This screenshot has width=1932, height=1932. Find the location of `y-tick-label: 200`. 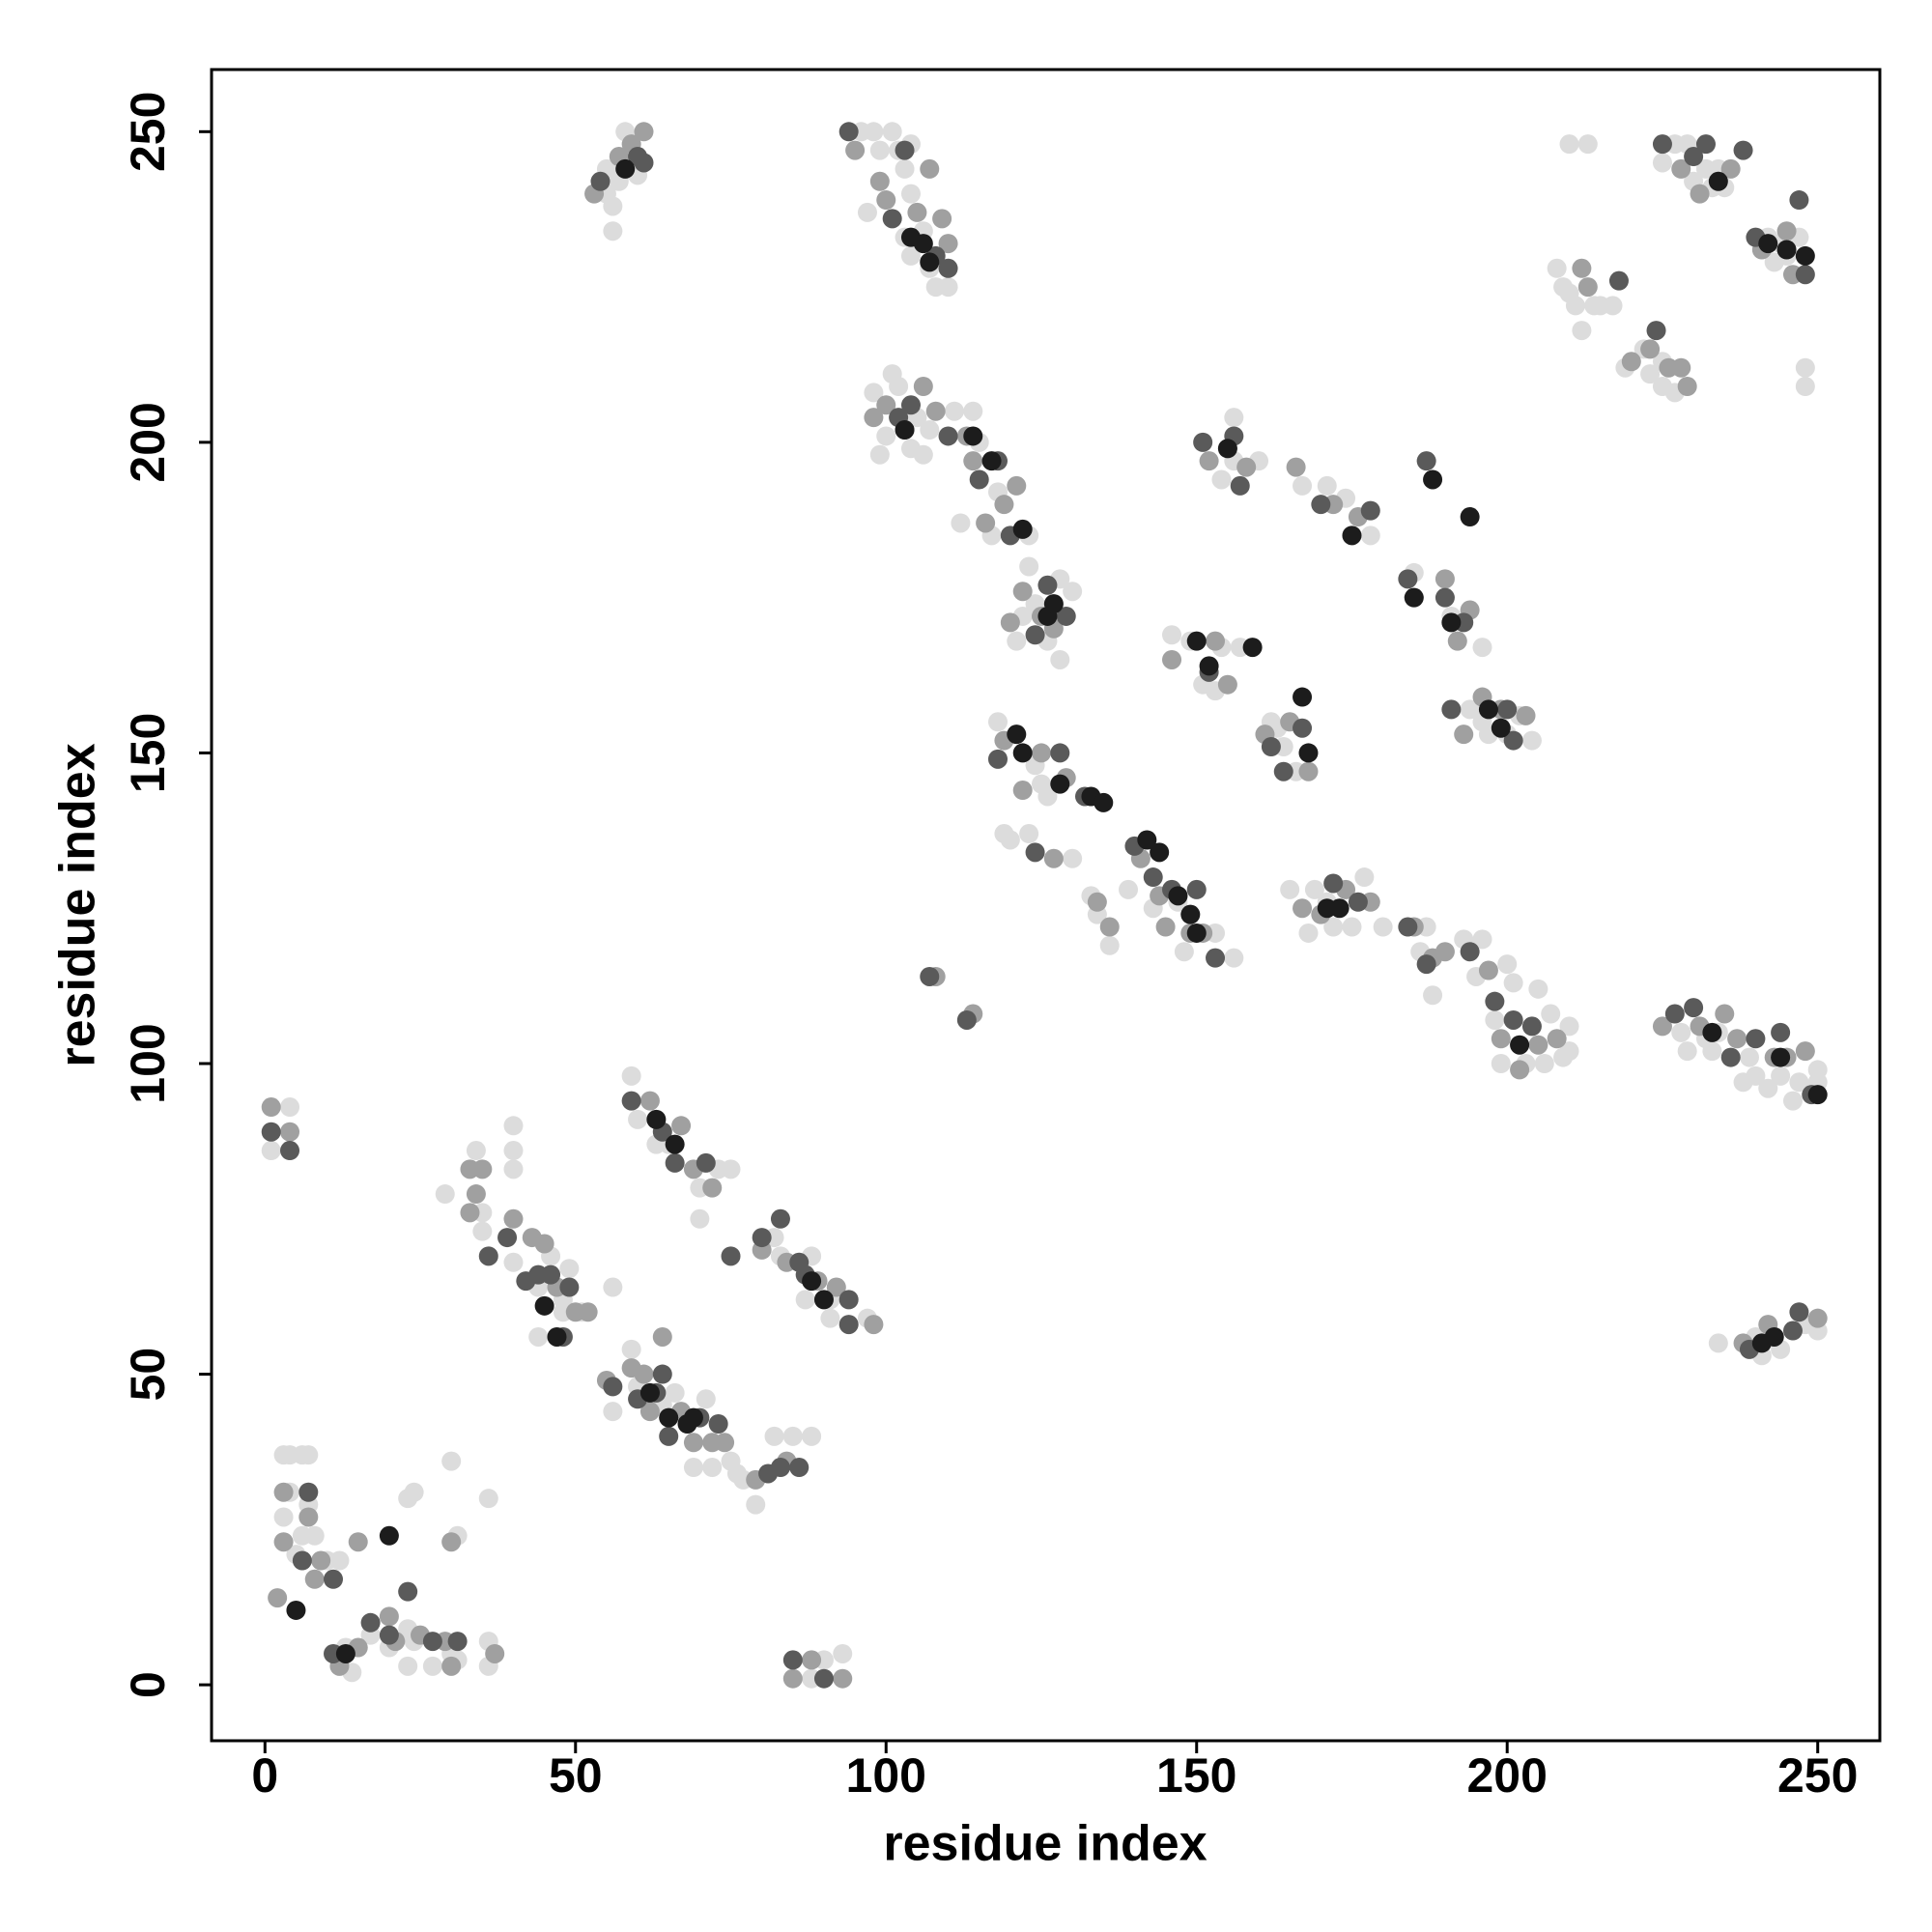

y-tick-label: 200 is located at coordinates (148, 442).